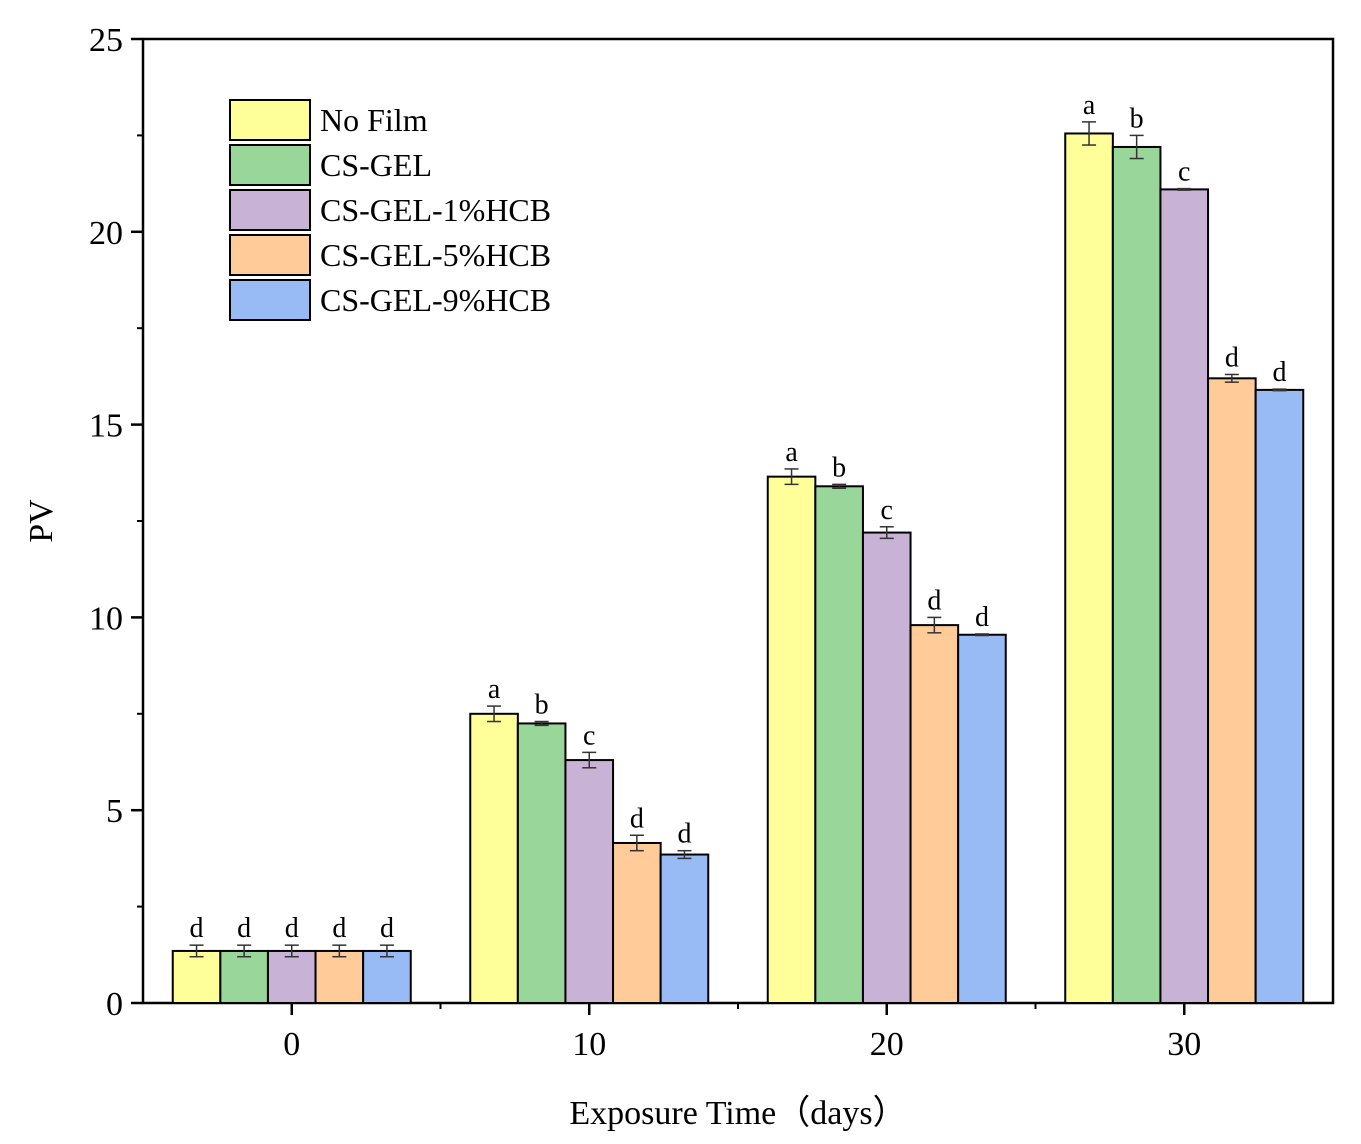 This screenshot has height=1144, width=1361. I want to click on x-tick-label: 10, so click(589, 1044).